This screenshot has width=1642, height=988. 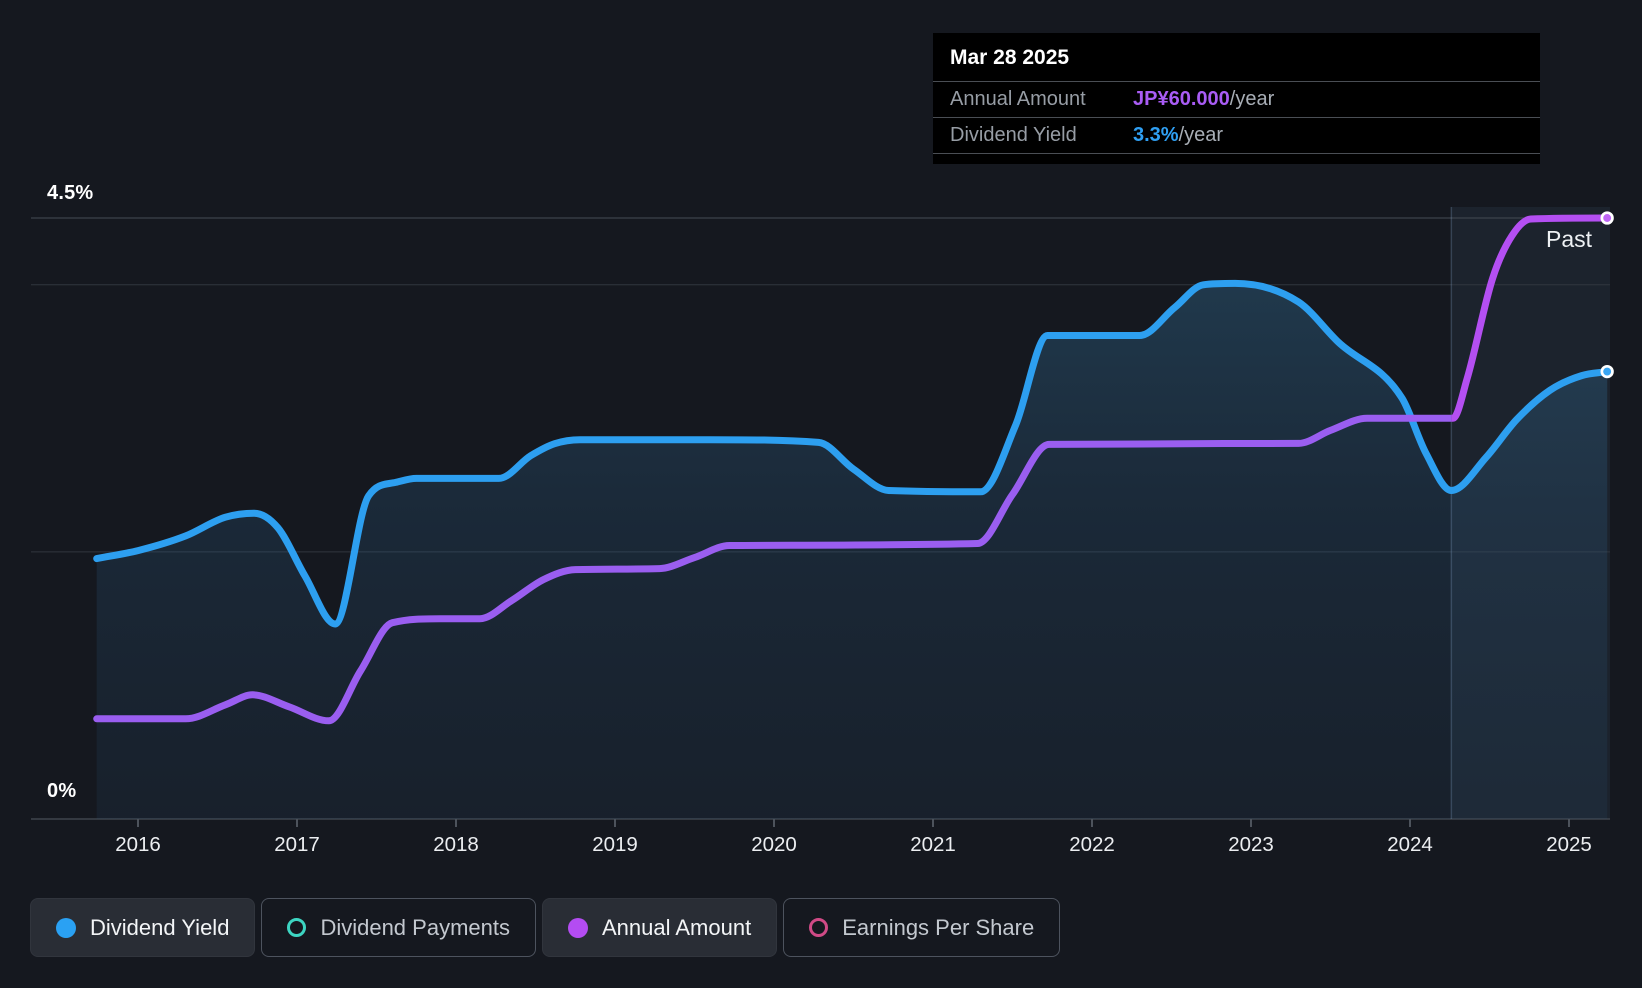 What do you see at coordinates (1607, 371) in the screenshot?
I see `dividend-yield-end-marker` at bounding box center [1607, 371].